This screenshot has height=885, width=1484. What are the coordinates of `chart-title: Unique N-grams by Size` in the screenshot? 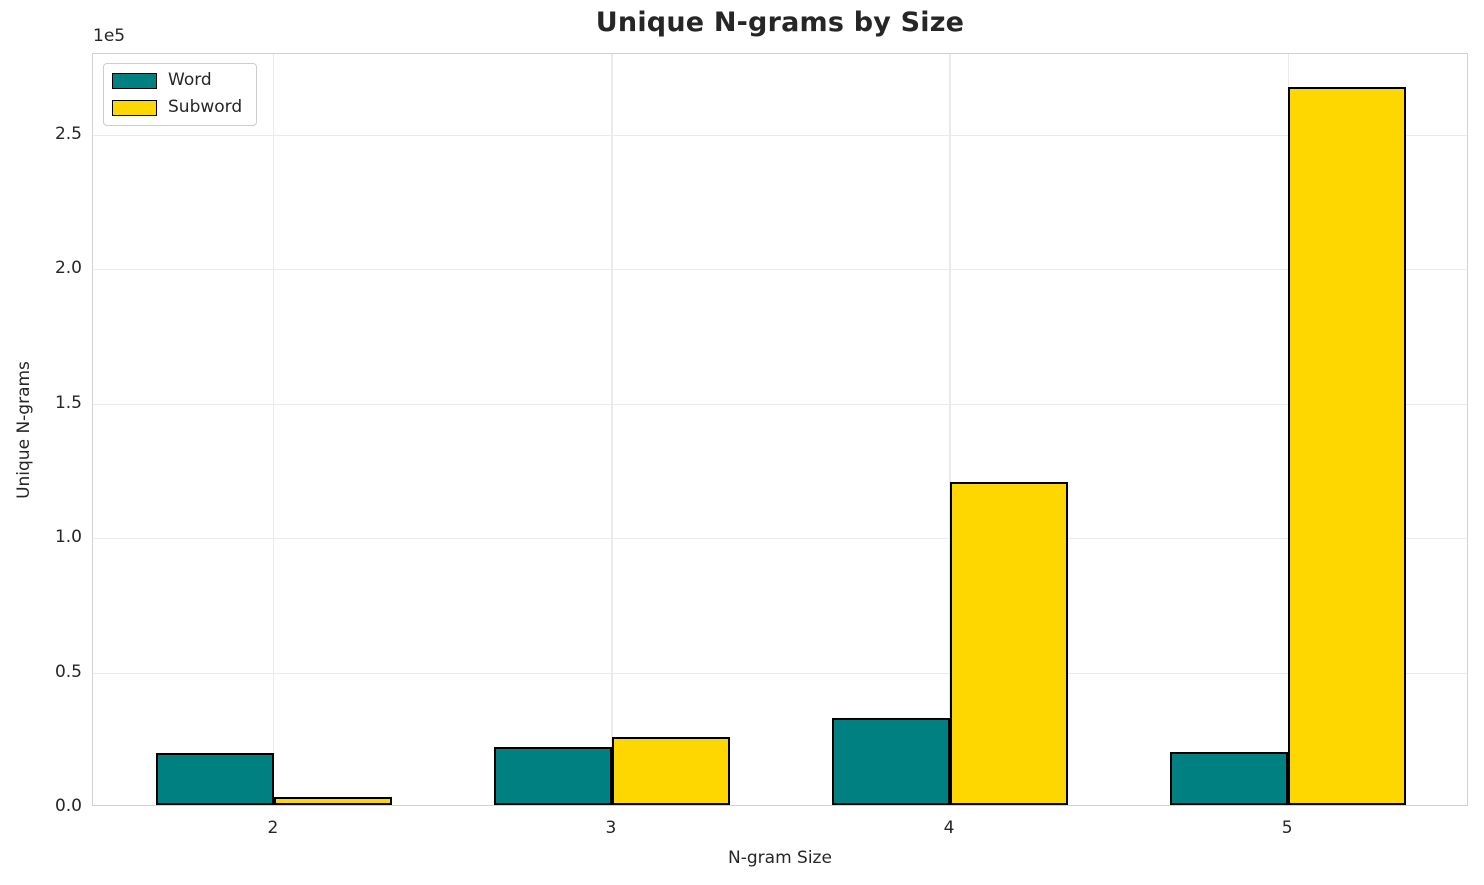 It's located at (780, 22).